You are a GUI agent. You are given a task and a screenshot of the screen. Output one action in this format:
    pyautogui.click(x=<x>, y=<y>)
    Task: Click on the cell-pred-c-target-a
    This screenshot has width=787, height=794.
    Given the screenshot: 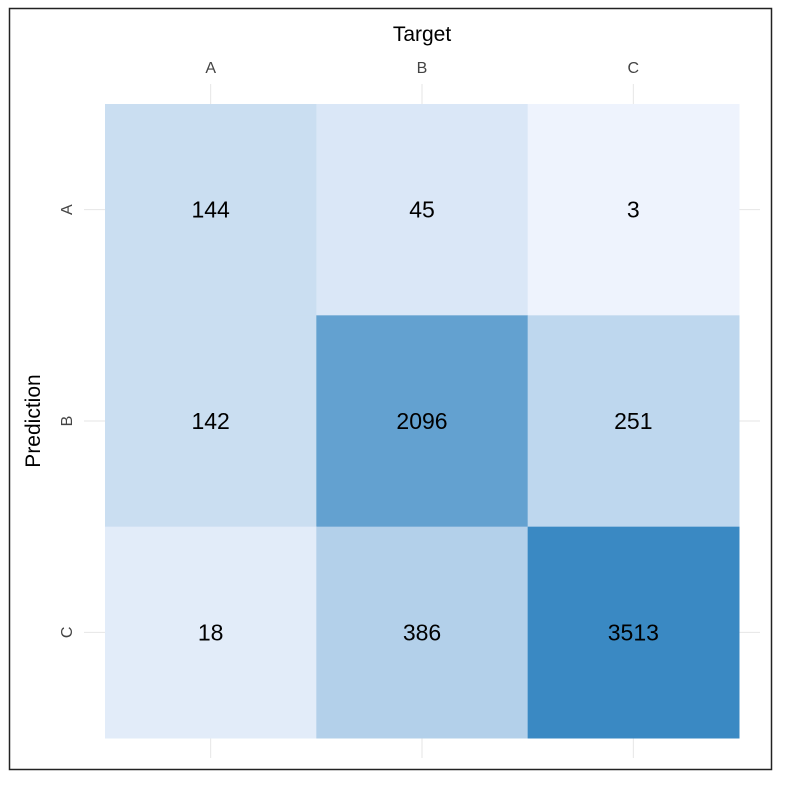 What is the action you would take?
    pyautogui.click(x=211, y=632)
    